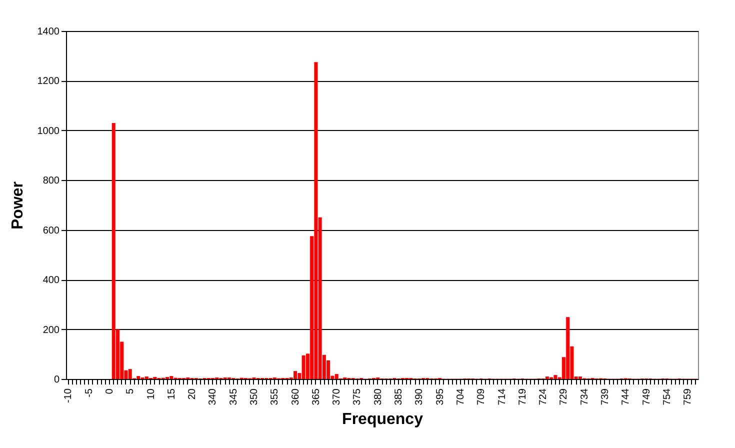  I want to click on x-tick-label: 340, so click(213, 397).